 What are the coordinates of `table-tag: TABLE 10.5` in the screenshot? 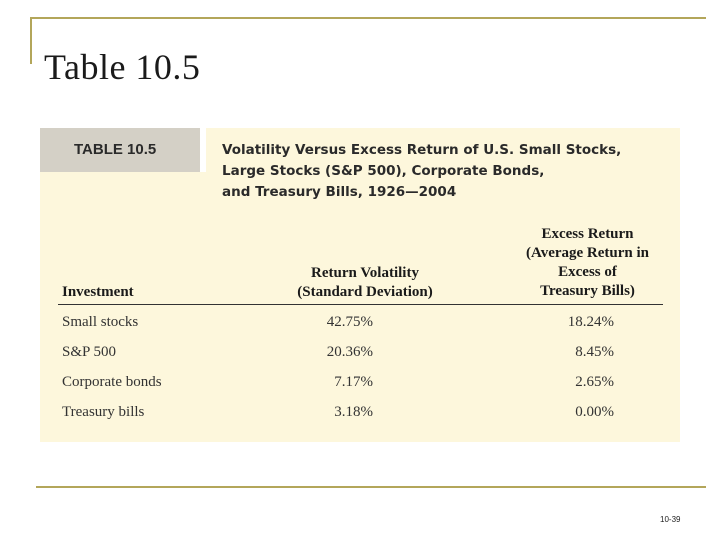 It's located at (120, 150).